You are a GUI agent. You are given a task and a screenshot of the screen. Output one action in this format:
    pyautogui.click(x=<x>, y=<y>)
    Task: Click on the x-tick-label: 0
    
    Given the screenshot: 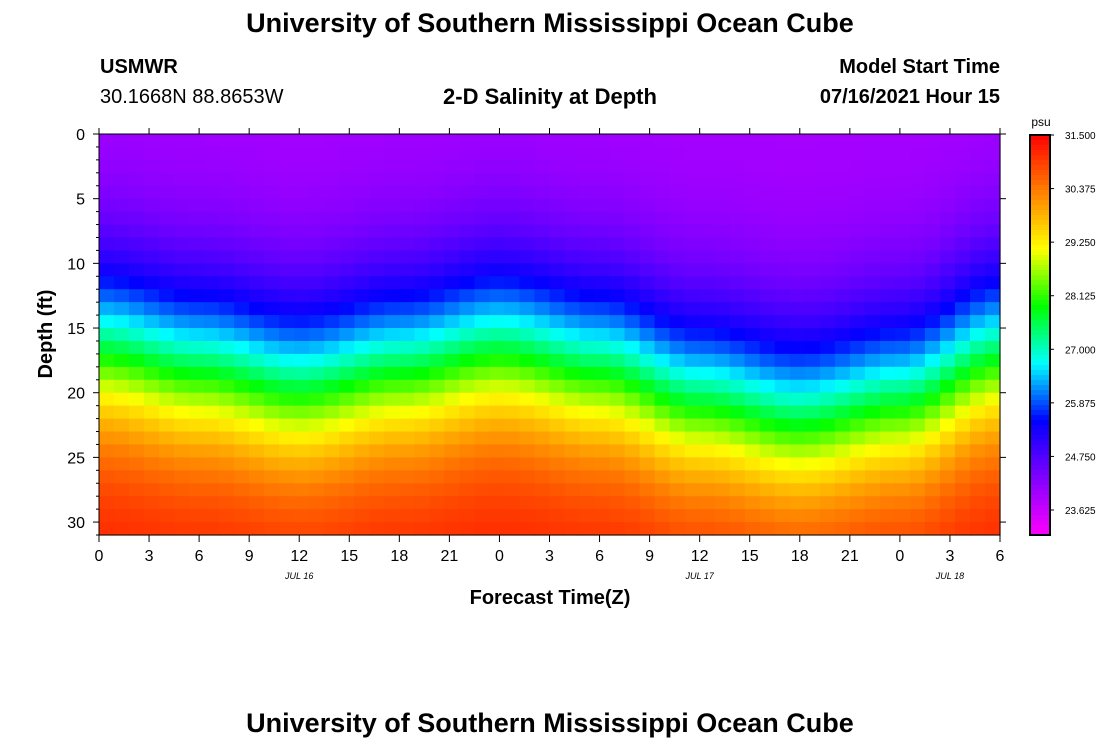 What is the action you would take?
    pyautogui.click(x=899, y=556)
    